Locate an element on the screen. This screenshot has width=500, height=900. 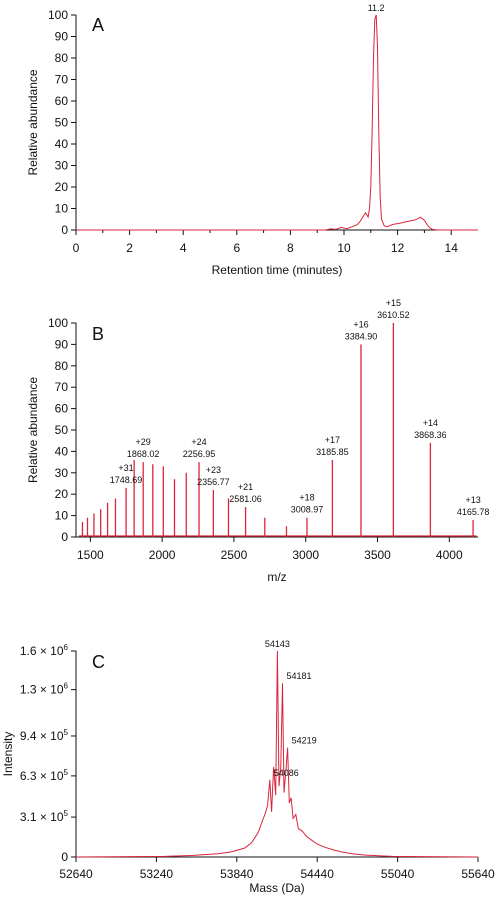
x-tick-label: 3000 is located at coordinates (305, 555).